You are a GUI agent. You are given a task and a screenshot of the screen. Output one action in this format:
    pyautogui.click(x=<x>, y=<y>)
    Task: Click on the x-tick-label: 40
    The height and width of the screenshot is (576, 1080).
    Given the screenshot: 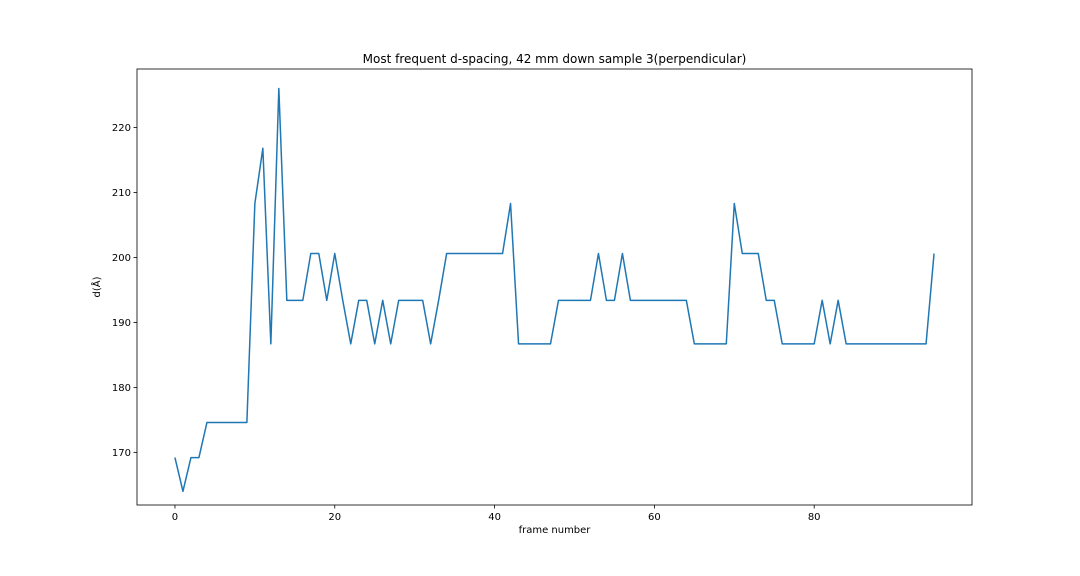 What is the action you would take?
    pyautogui.click(x=494, y=517)
    